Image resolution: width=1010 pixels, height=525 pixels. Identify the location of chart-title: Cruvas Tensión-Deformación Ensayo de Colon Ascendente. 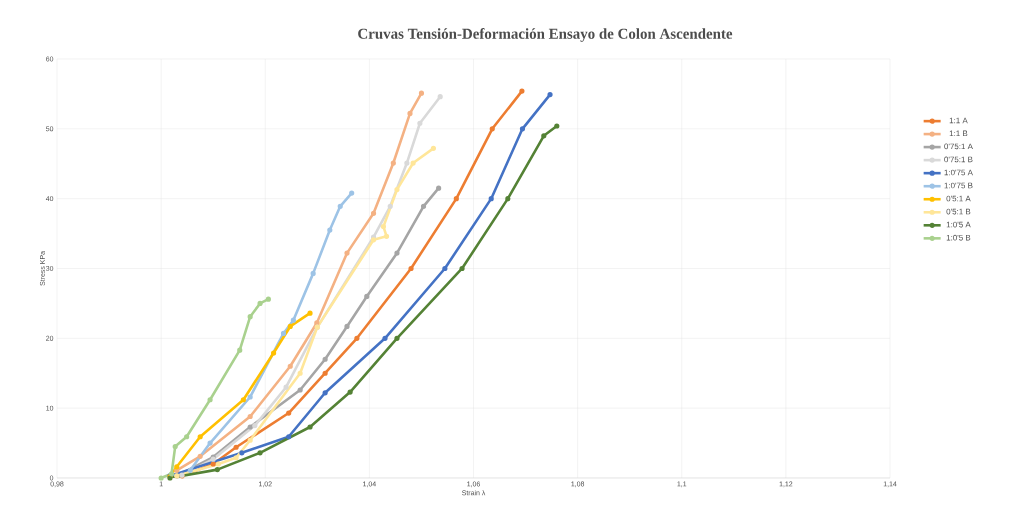
(545, 35).